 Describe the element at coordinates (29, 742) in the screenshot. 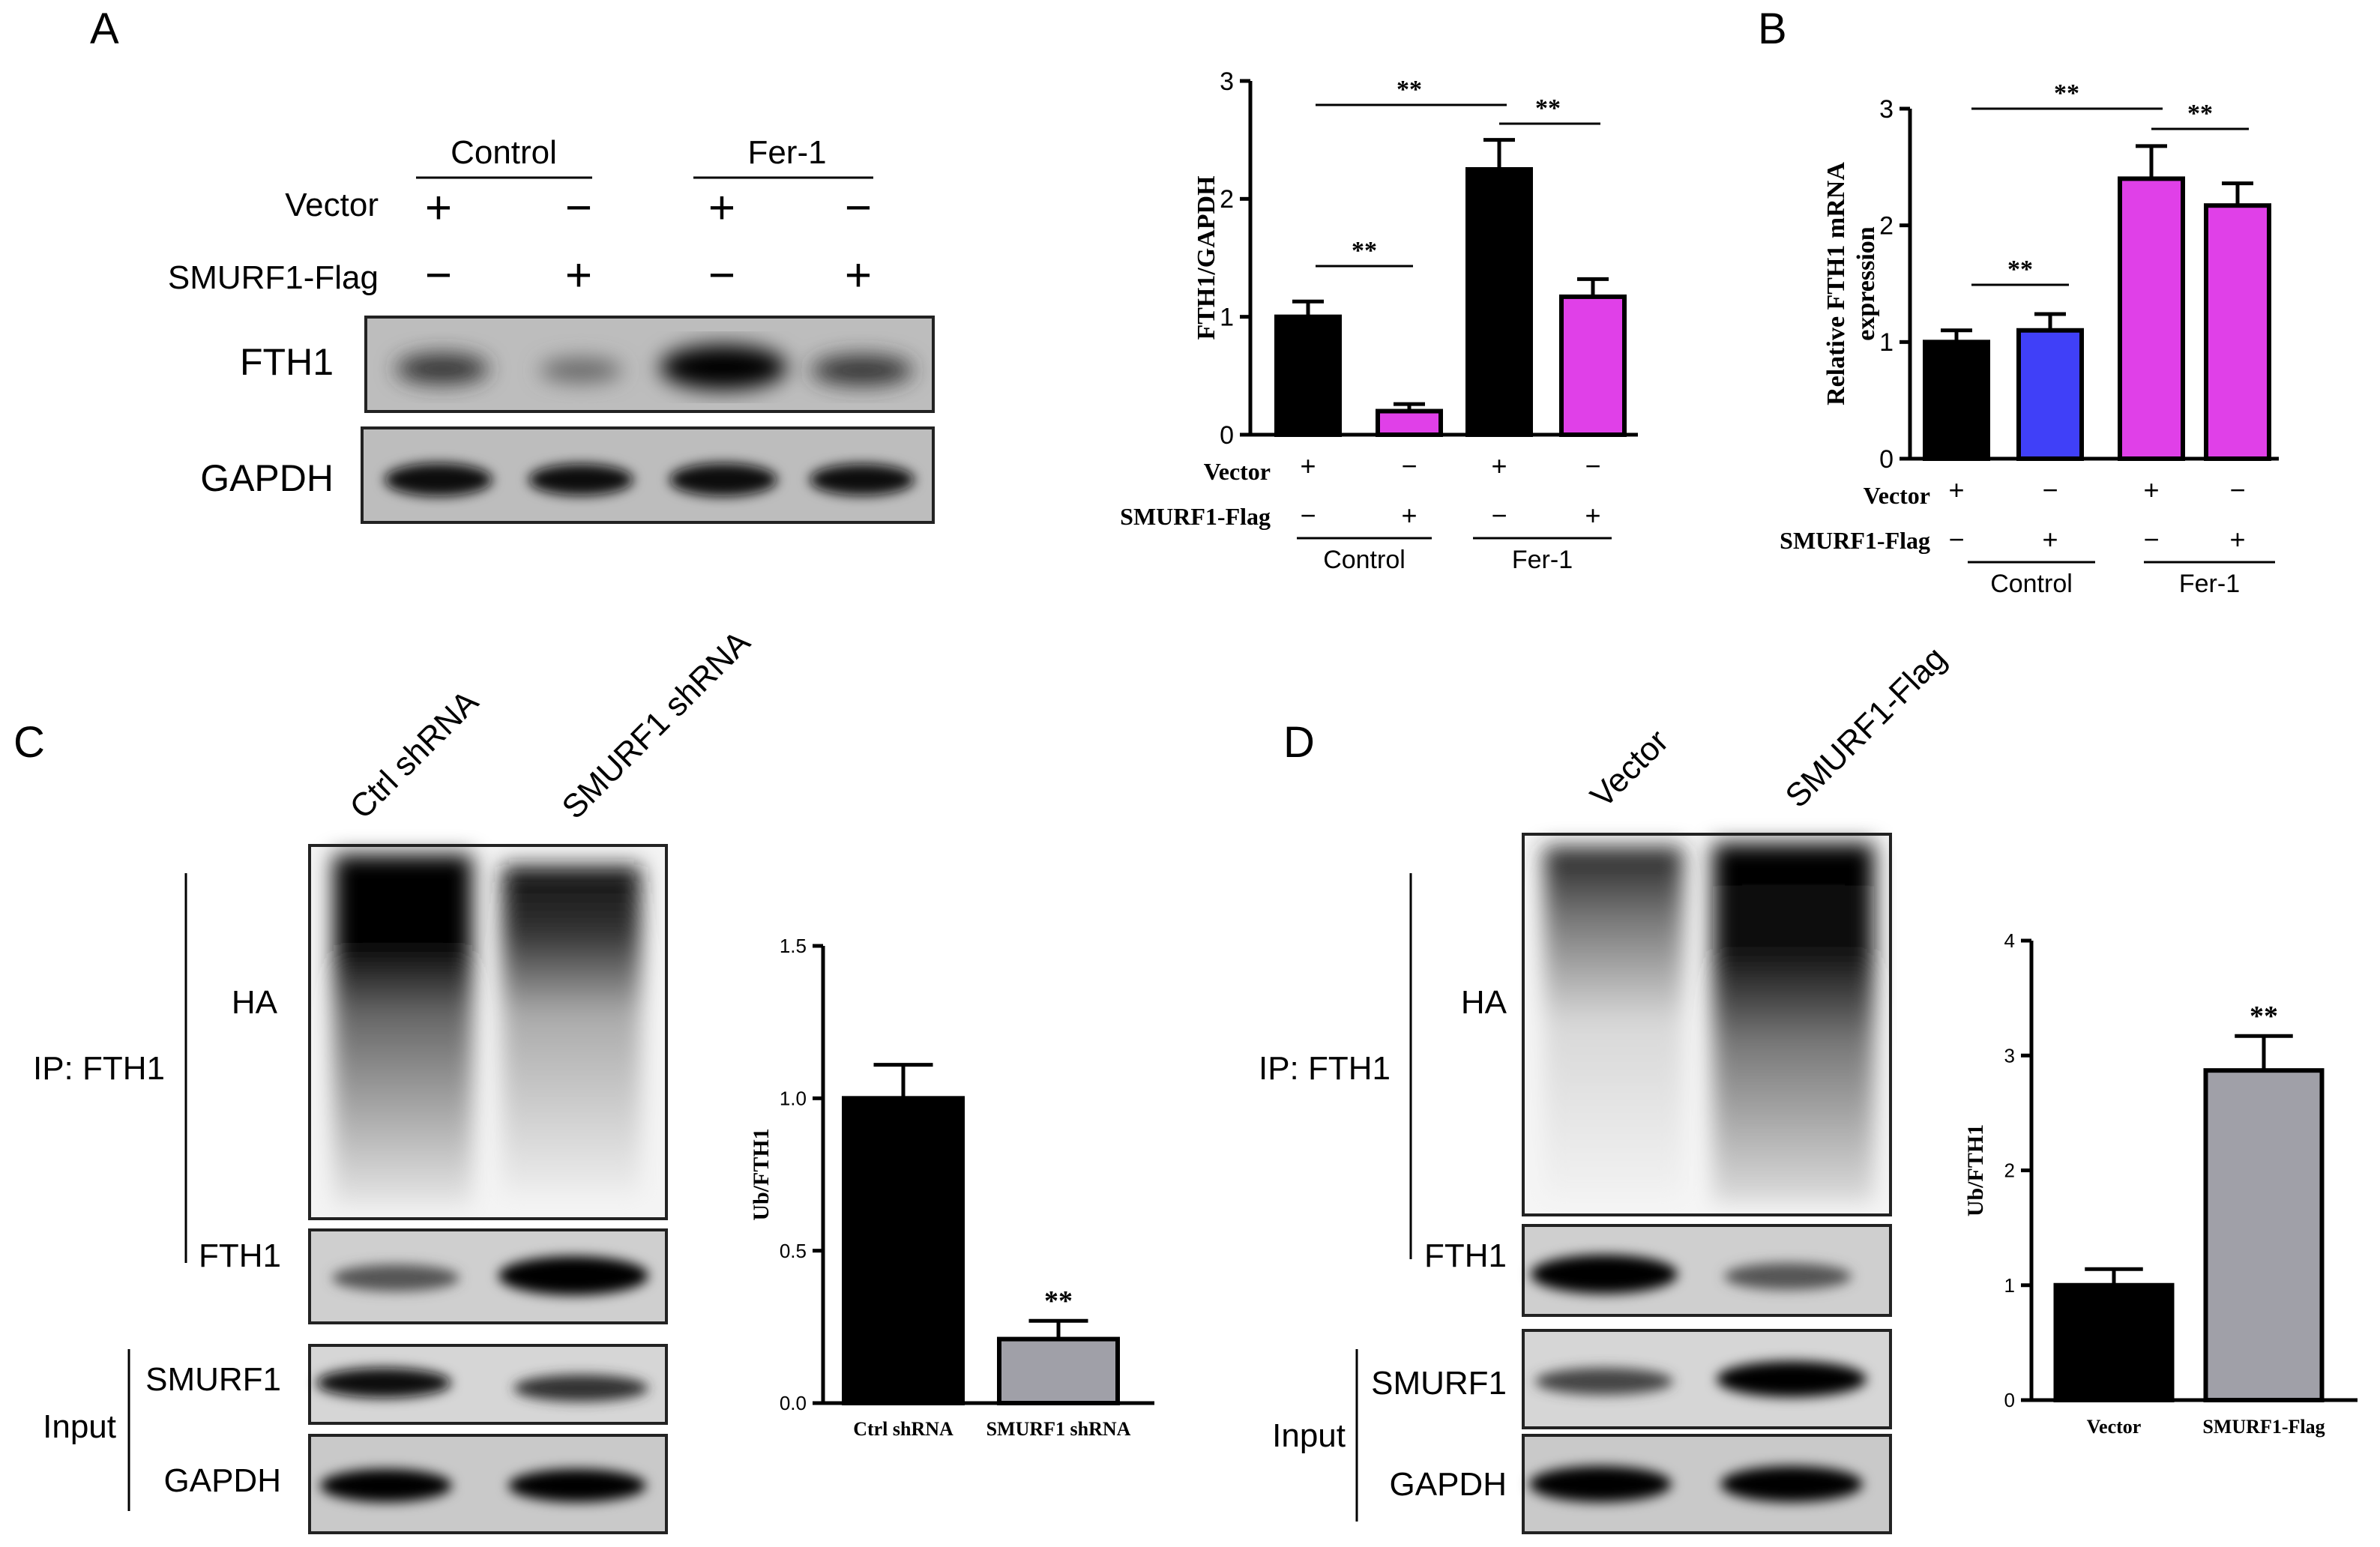

I see `panel-label-c: C` at that location.